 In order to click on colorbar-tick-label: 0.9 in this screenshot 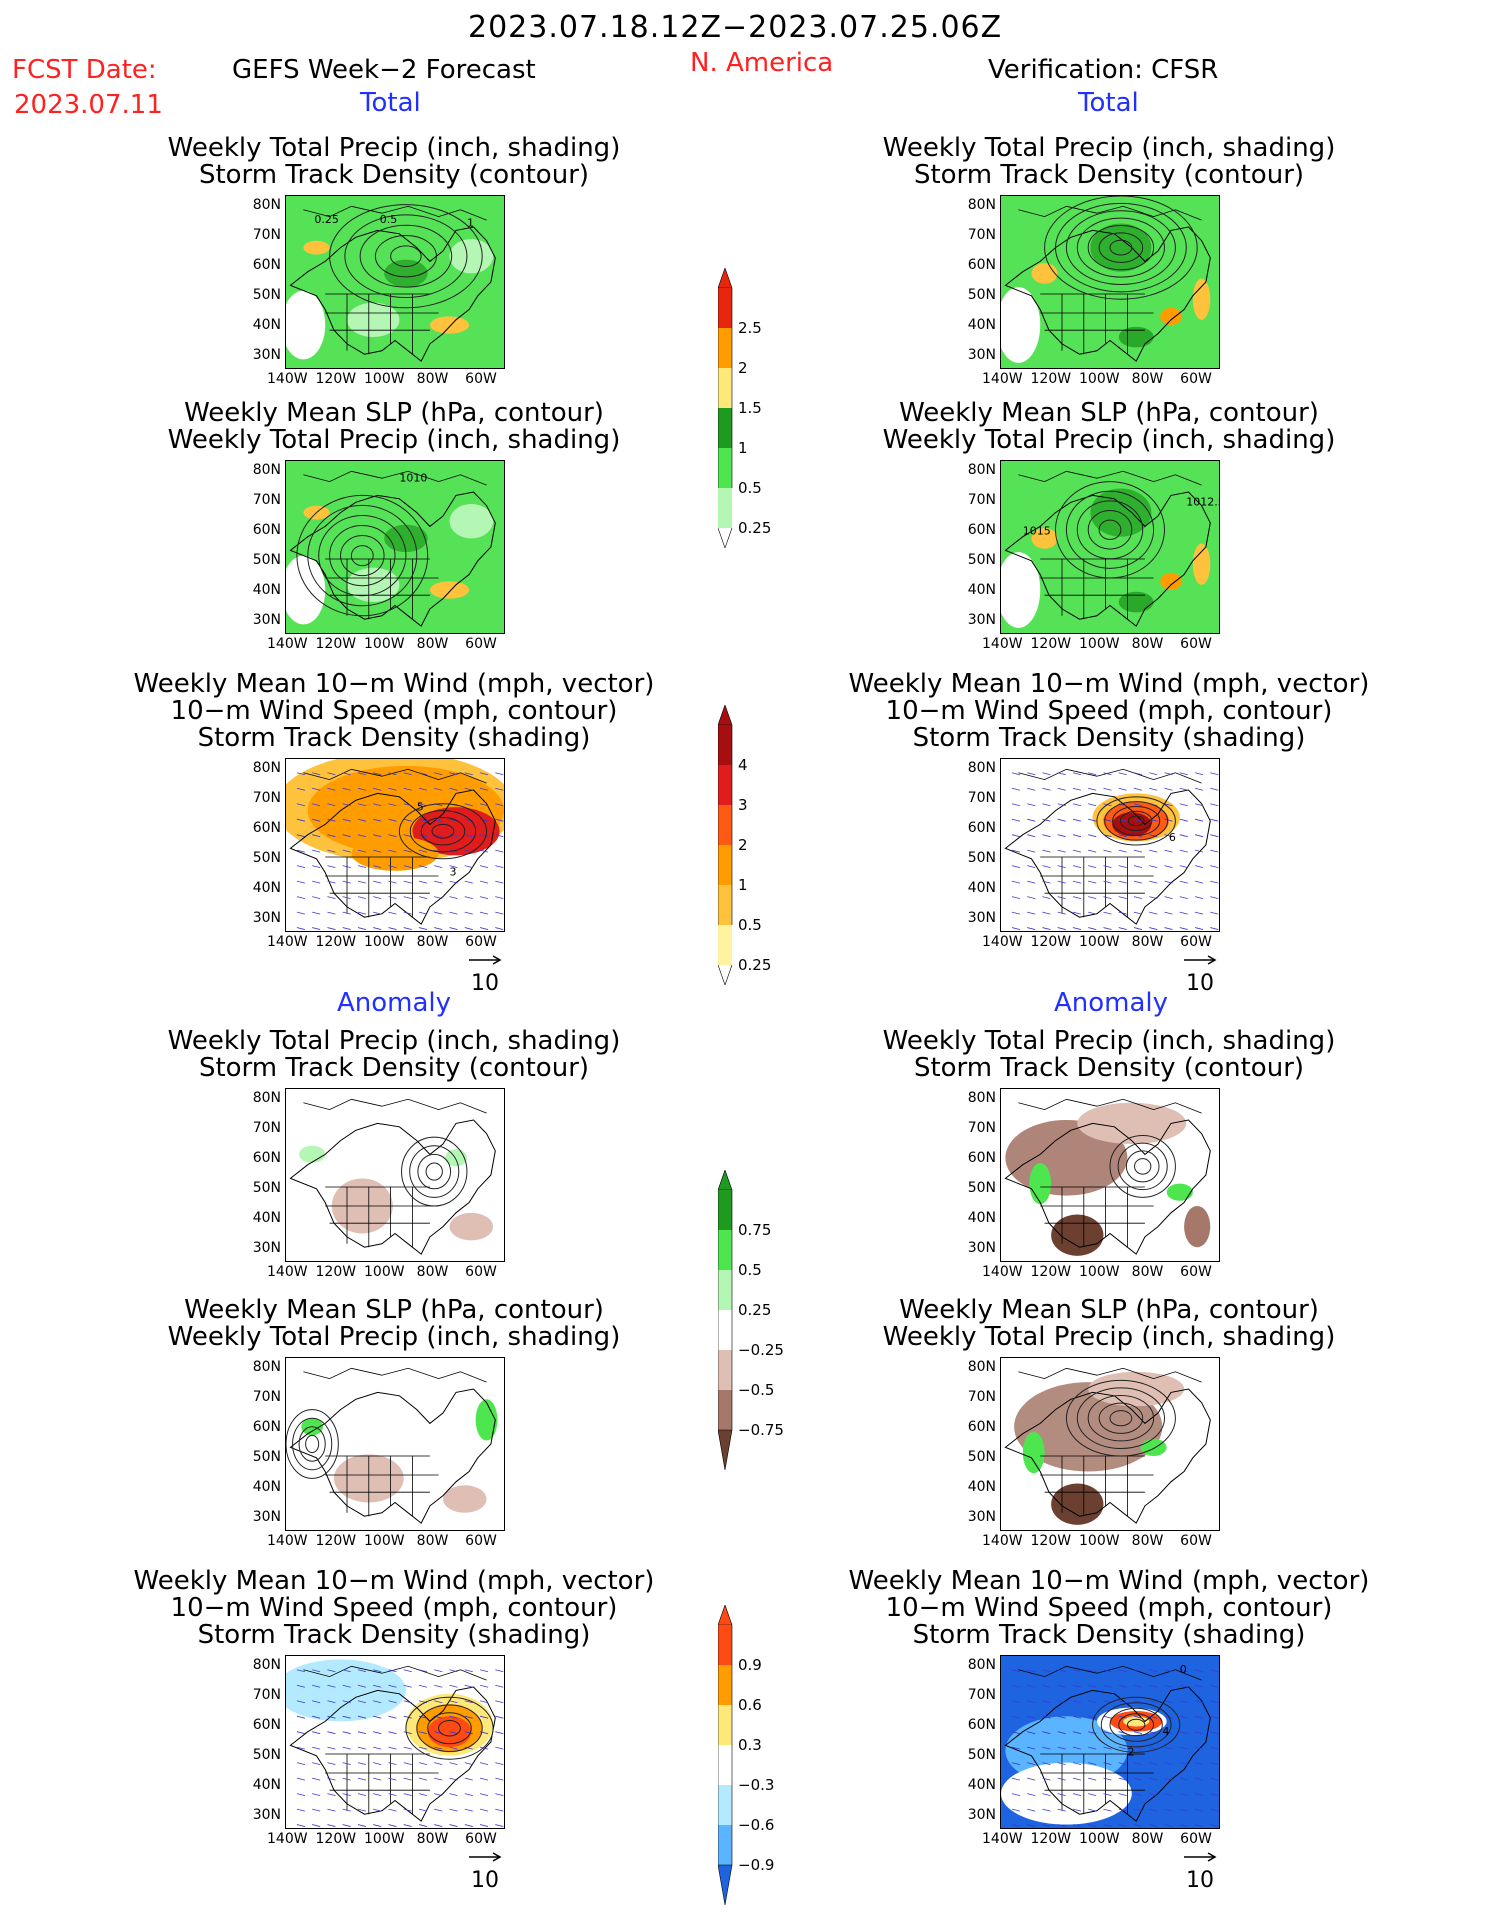, I will do `click(750, 1665)`.